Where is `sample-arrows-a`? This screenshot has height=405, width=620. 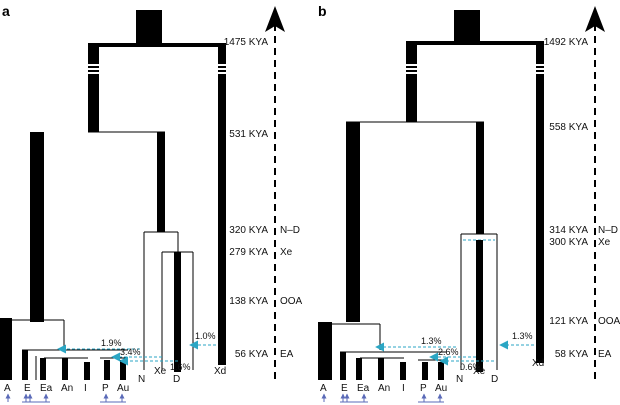
sample-arrows-a is located at coordinates (65, 398).